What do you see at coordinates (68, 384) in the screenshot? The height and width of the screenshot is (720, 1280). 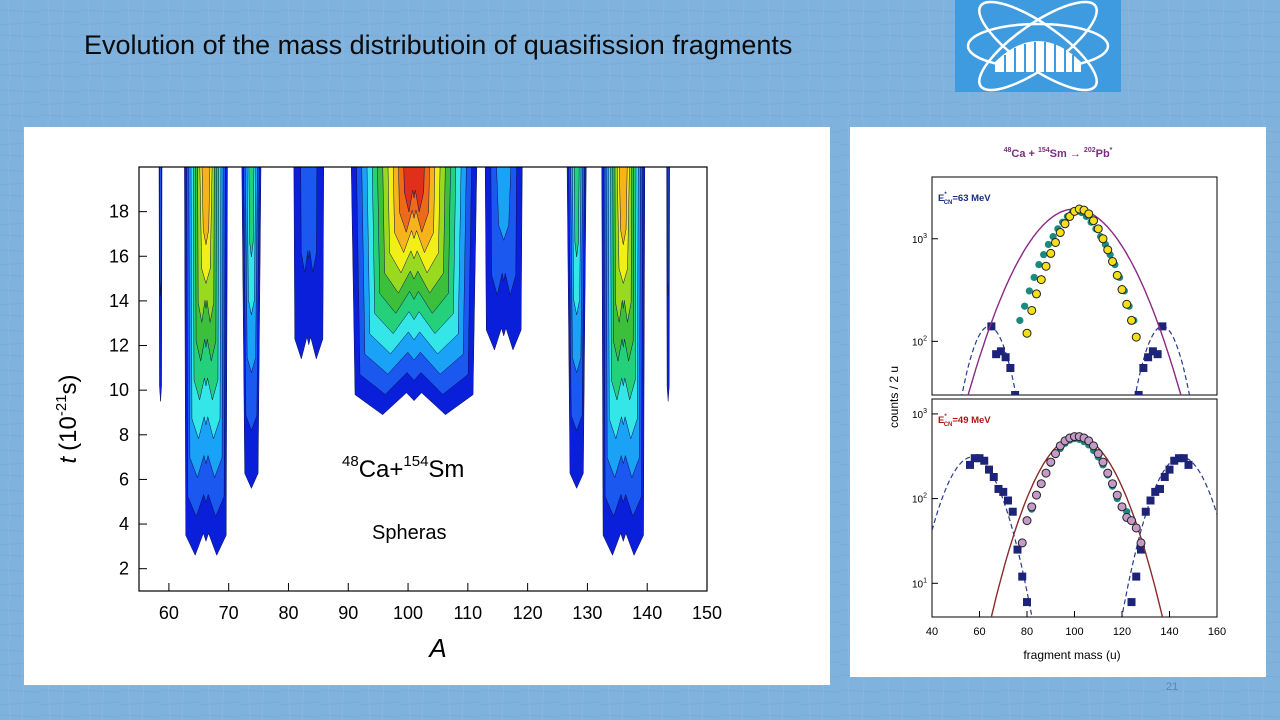 I see `y-label-unit: s)` at bounding box center [68, 384].